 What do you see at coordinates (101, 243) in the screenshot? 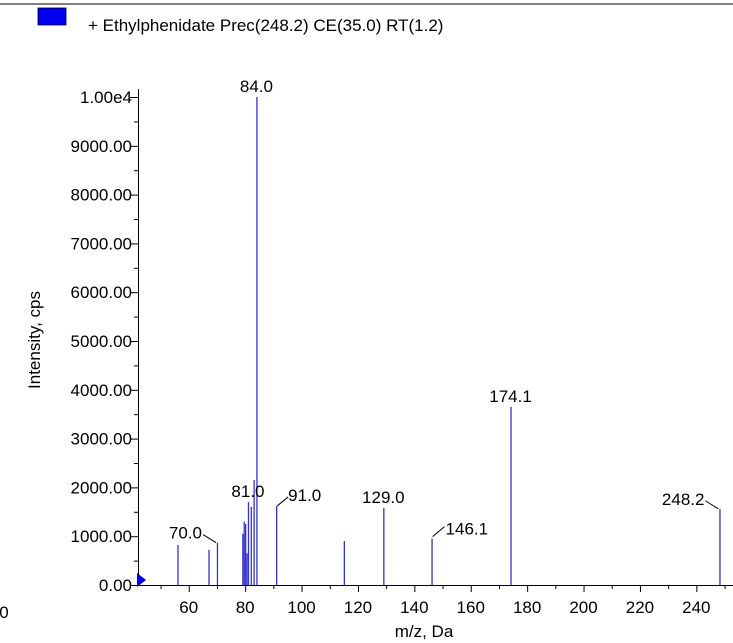
I see `y-tick-label: 7000.00` at bounding box center [101, 243].